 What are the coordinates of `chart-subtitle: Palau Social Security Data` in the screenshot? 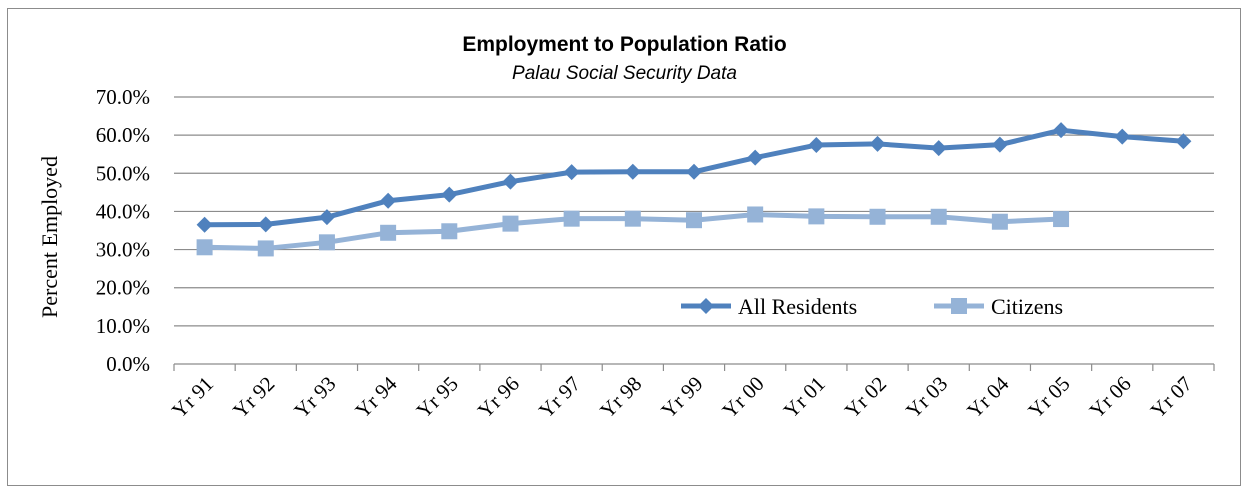 It's located at (624, 73).